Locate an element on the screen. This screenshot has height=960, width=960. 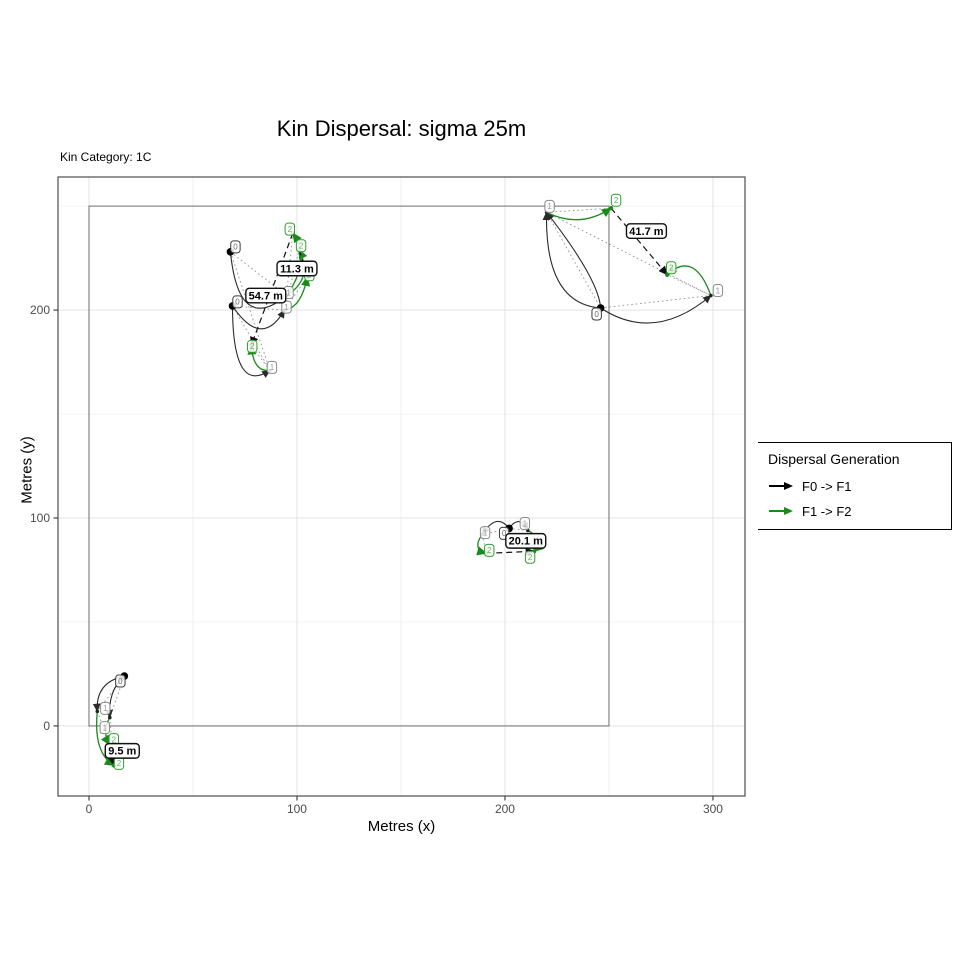
black-arrow-icon is located at coordinates (781, 486).